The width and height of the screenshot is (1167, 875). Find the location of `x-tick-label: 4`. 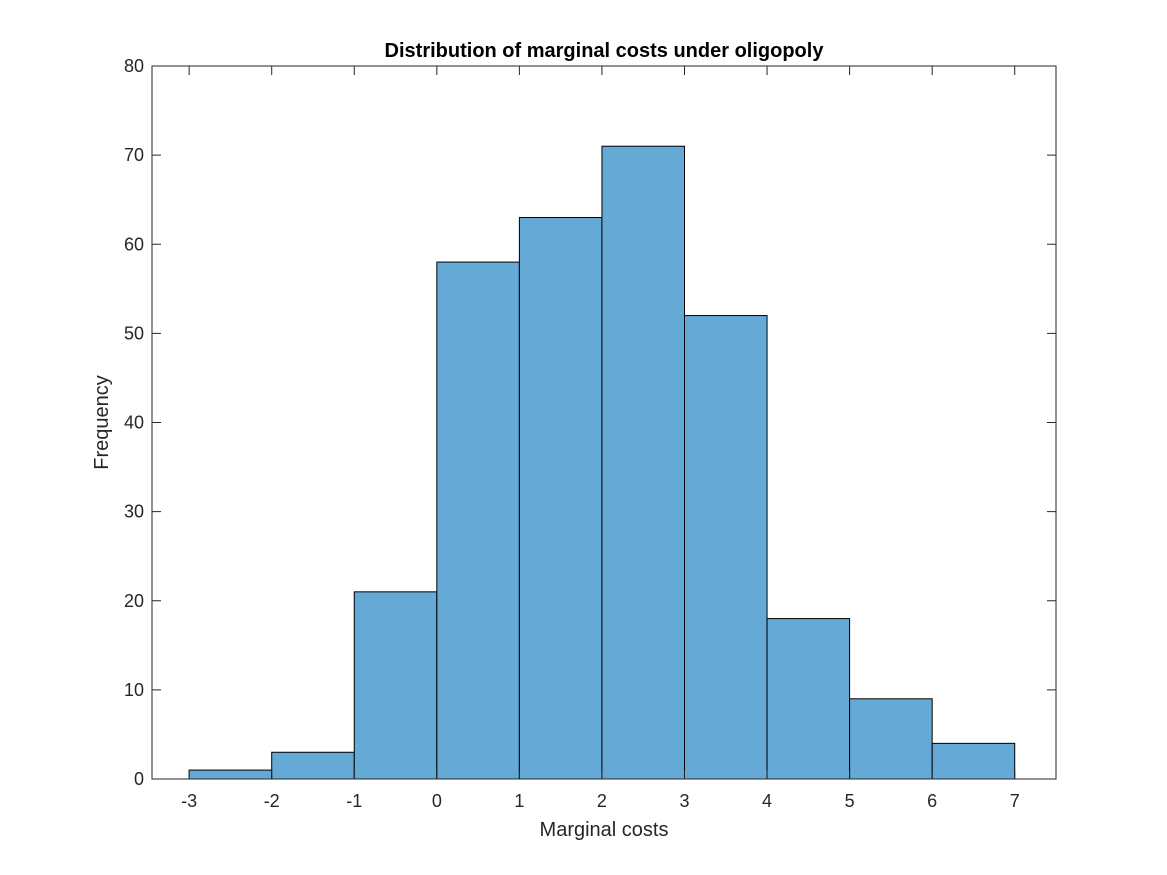

x-tick-label: 4 is located at coordinates (767, 801).